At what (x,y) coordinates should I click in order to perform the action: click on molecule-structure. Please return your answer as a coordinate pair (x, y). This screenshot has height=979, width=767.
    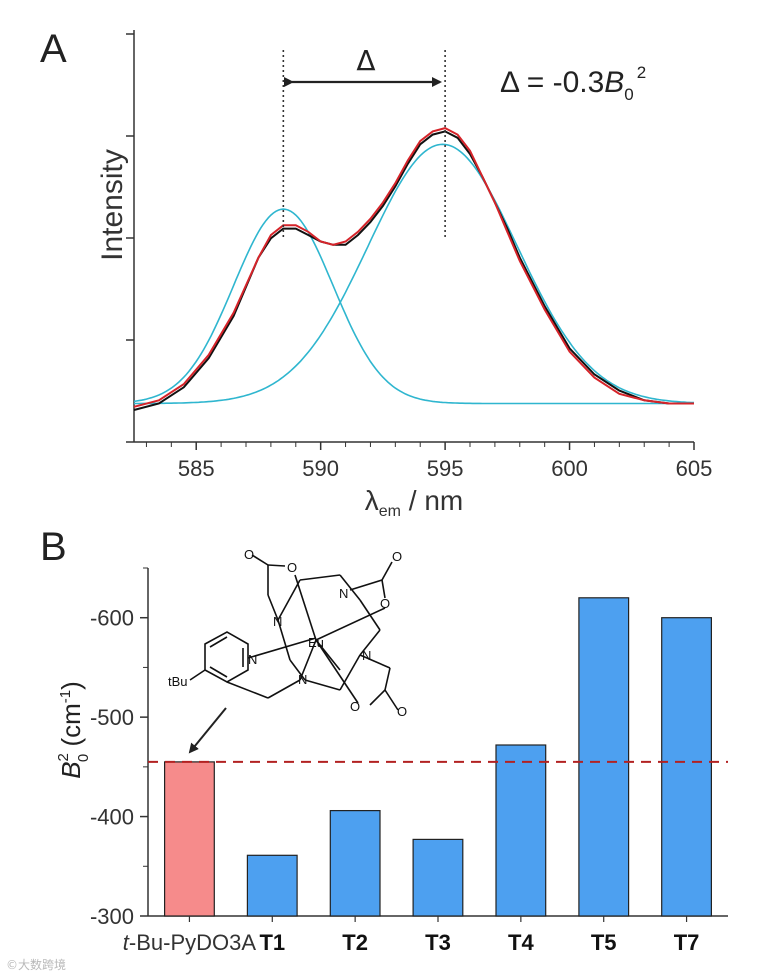
    Looking at the image, I should click on (294, 632).